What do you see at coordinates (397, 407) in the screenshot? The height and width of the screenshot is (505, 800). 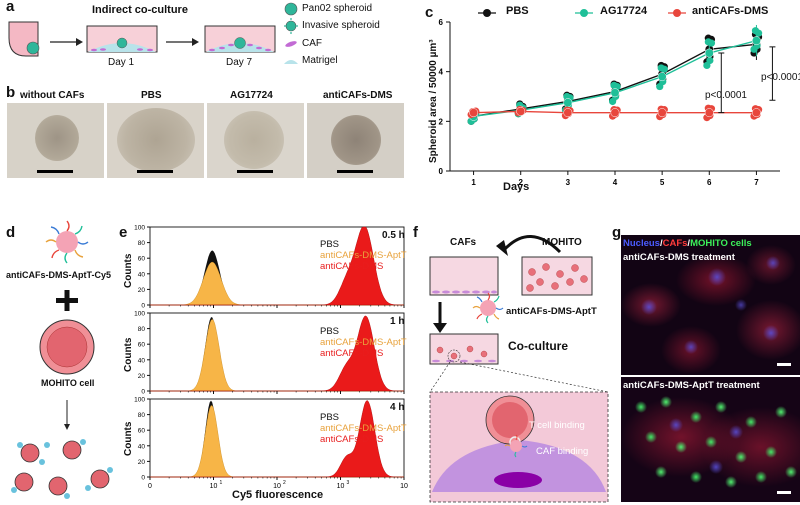 I see `time-label-3: 4 h` at bounding box center [397, 407].